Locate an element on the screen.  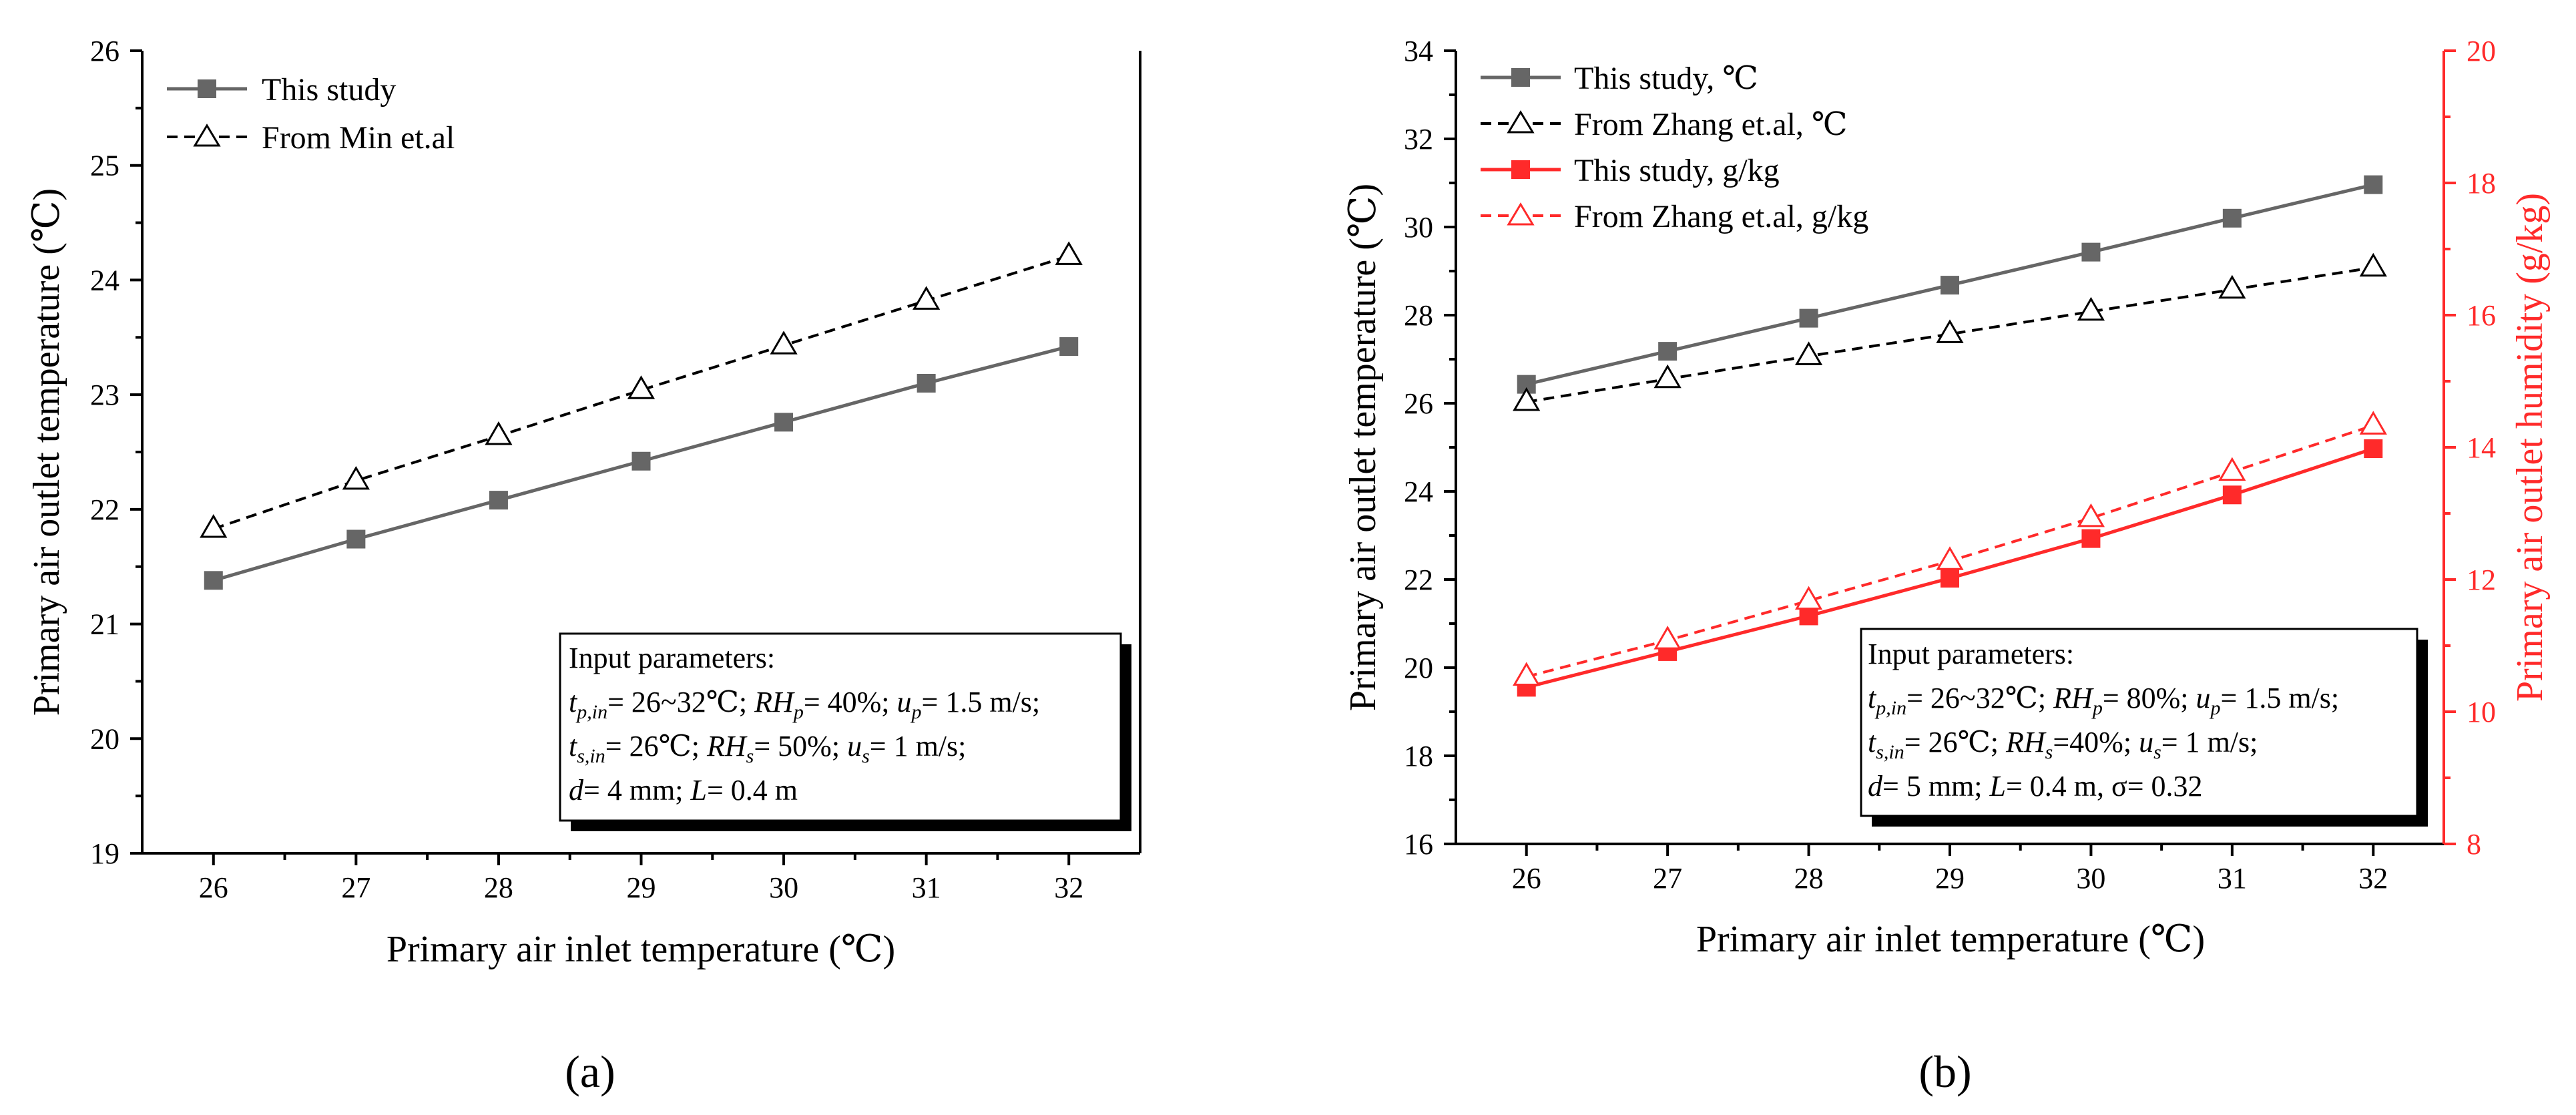
panel-a-info-frame is located at coordinates (840, 727).